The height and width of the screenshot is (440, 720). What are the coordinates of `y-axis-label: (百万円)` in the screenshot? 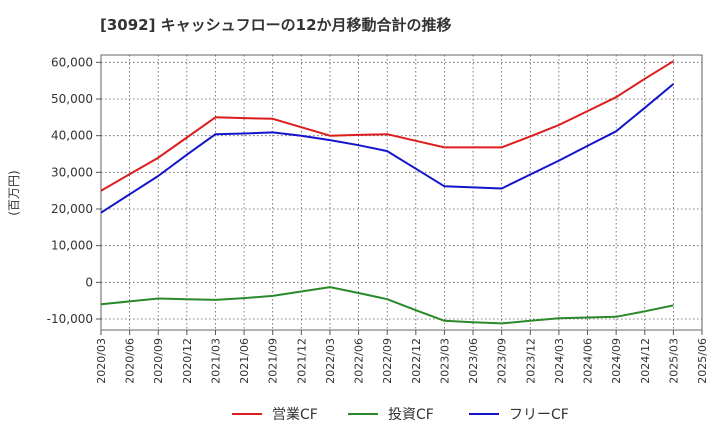 It's located at (14, 192).